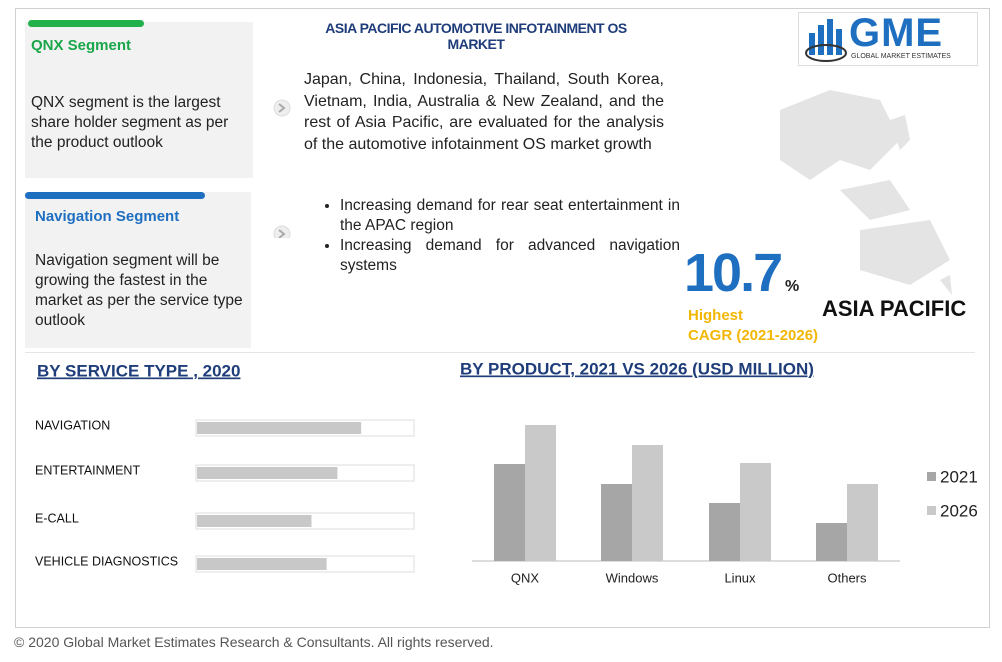 The height and width of the screenshot is (662, 1002). What do you see at coordinates (716, 315) in the screenshot?
I see `cagr-label: Highest` at bounding box center [716, 315].